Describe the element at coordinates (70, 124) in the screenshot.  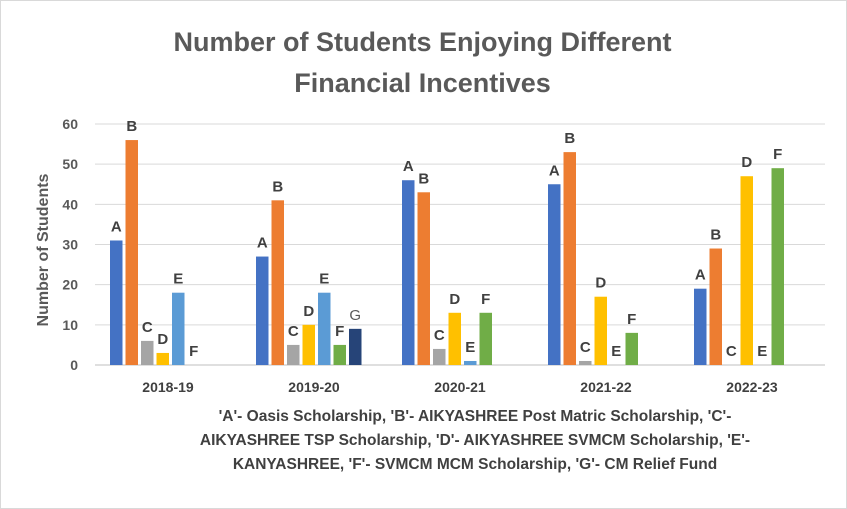
I see `y-tick-label: 60` at that location.